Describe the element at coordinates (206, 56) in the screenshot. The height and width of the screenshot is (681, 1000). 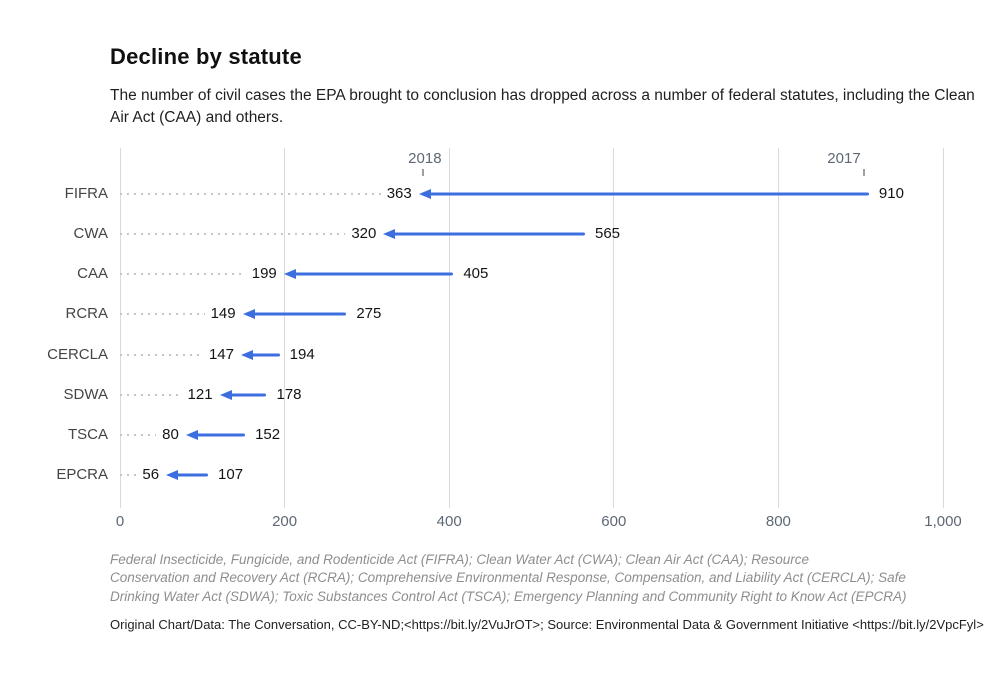
I see `chart-title: Decline by statute` at that location.